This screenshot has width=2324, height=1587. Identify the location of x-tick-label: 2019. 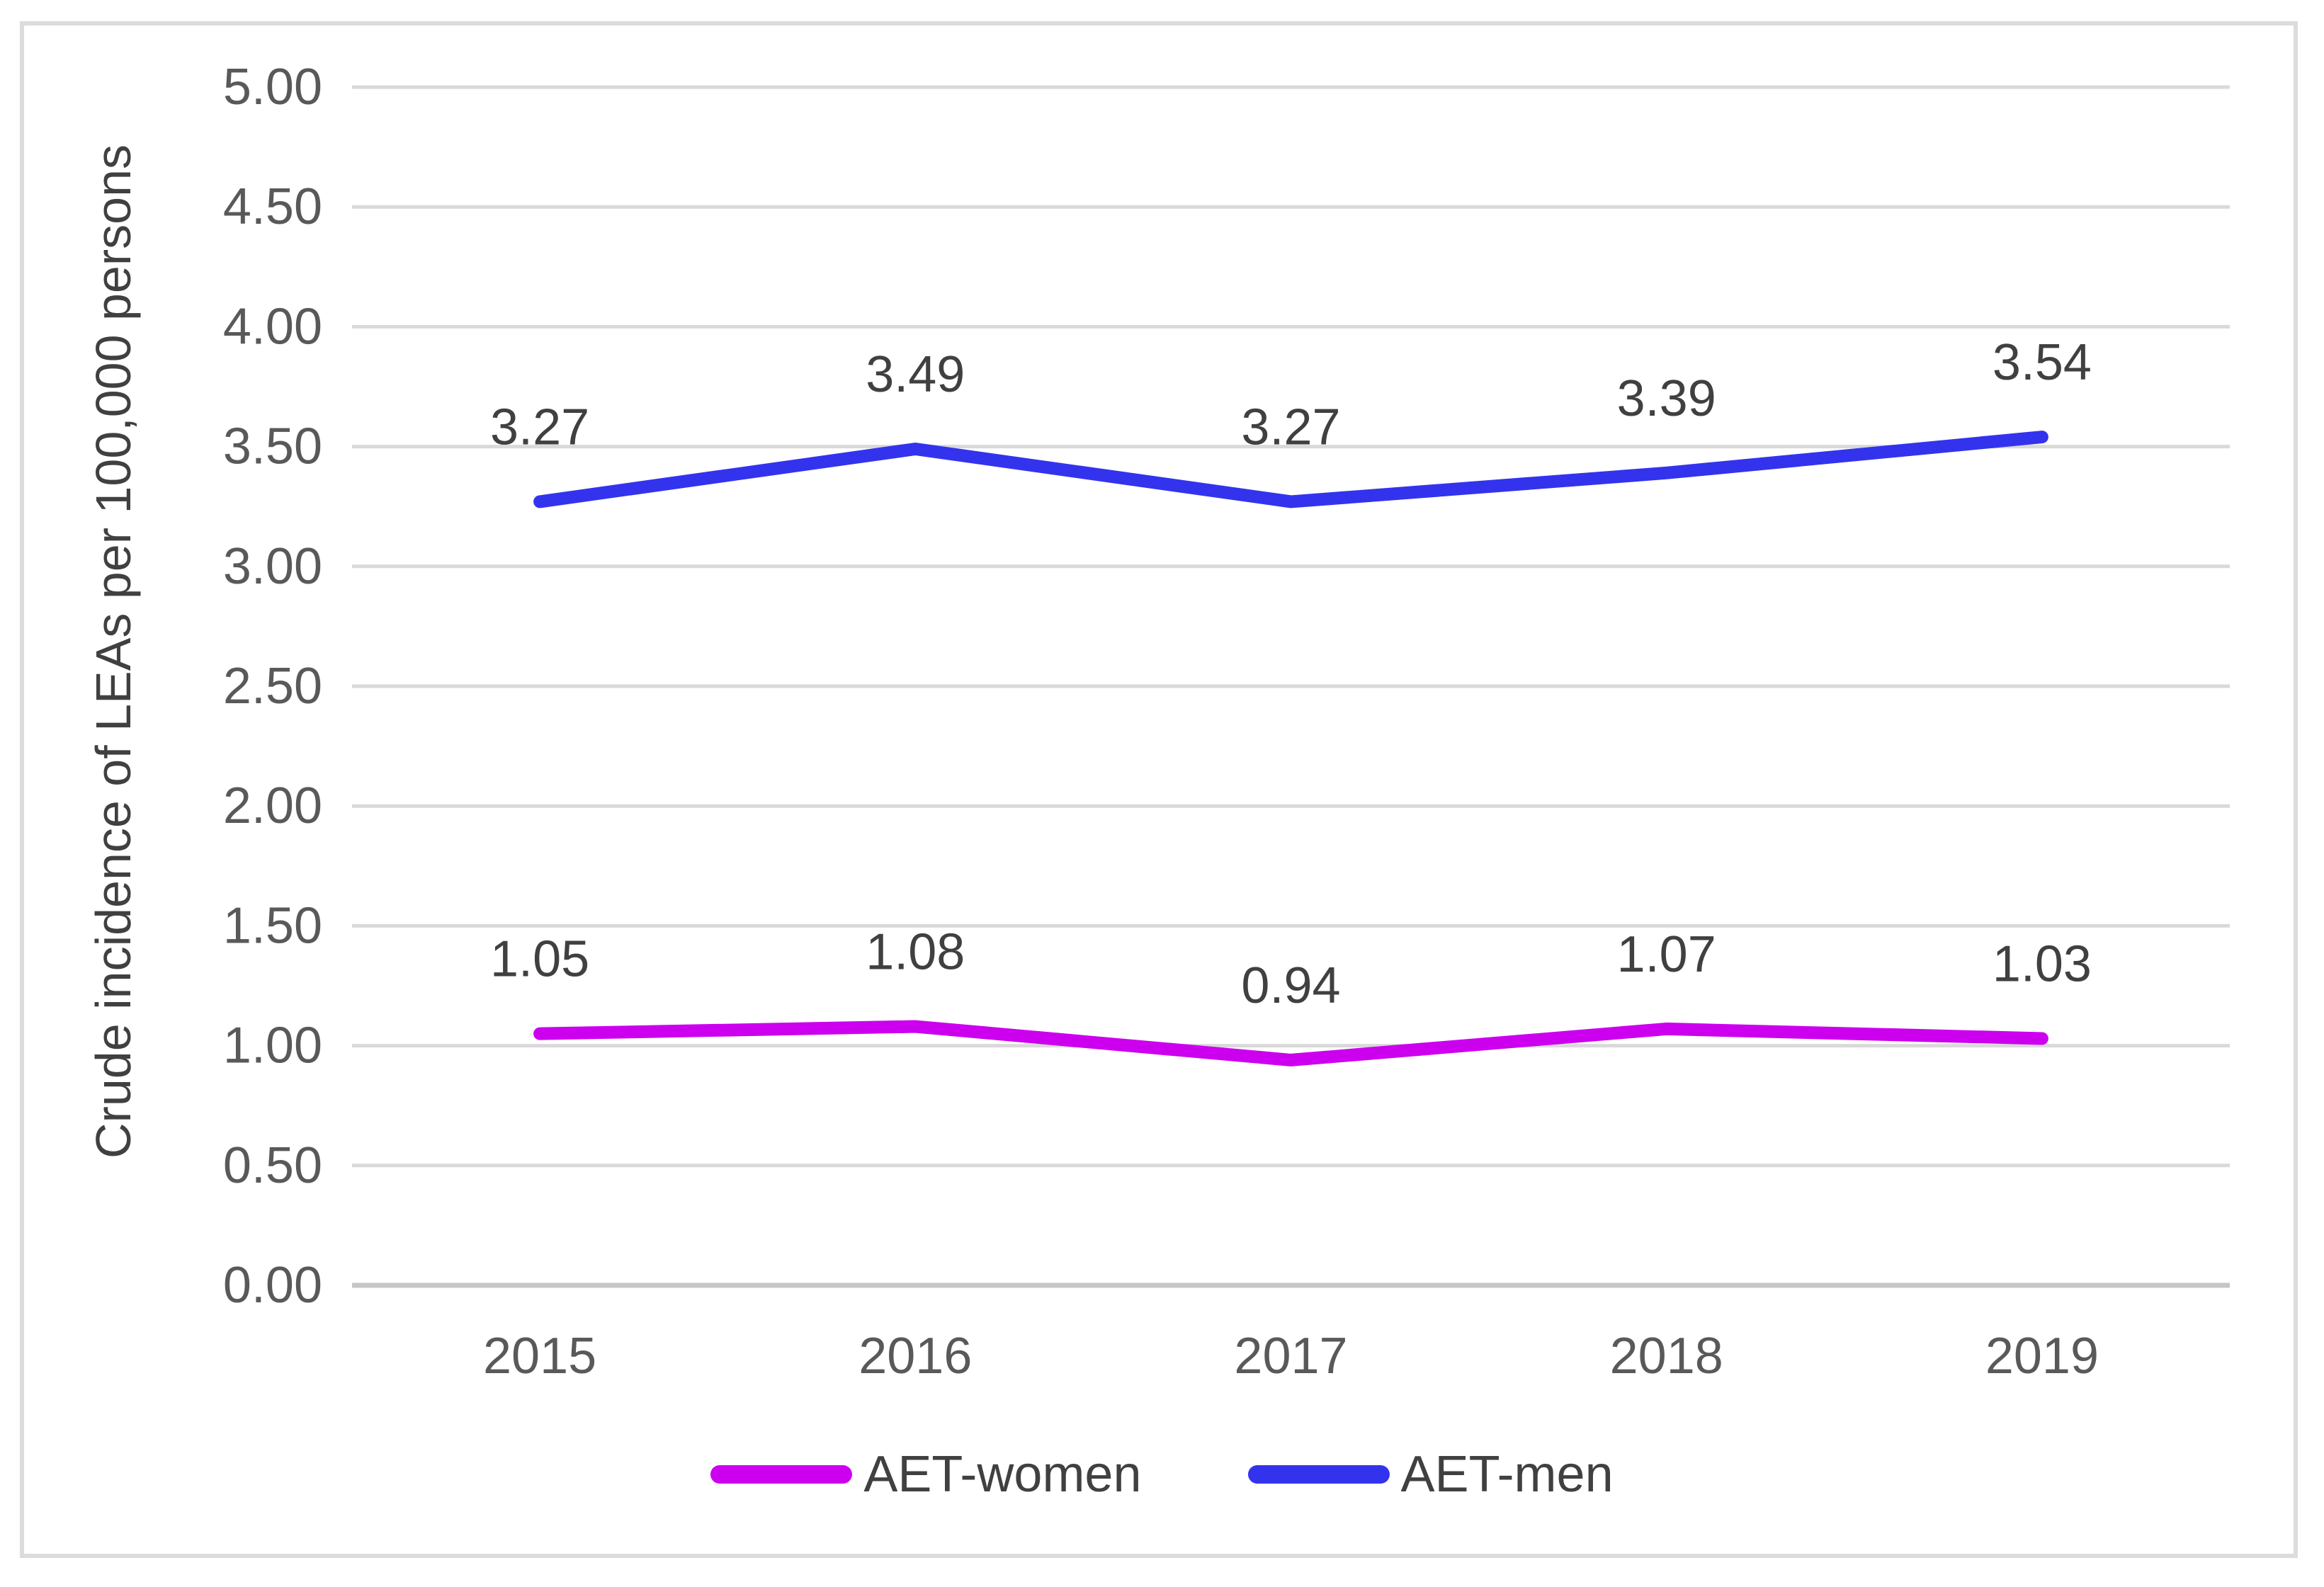
(2042, 1356).